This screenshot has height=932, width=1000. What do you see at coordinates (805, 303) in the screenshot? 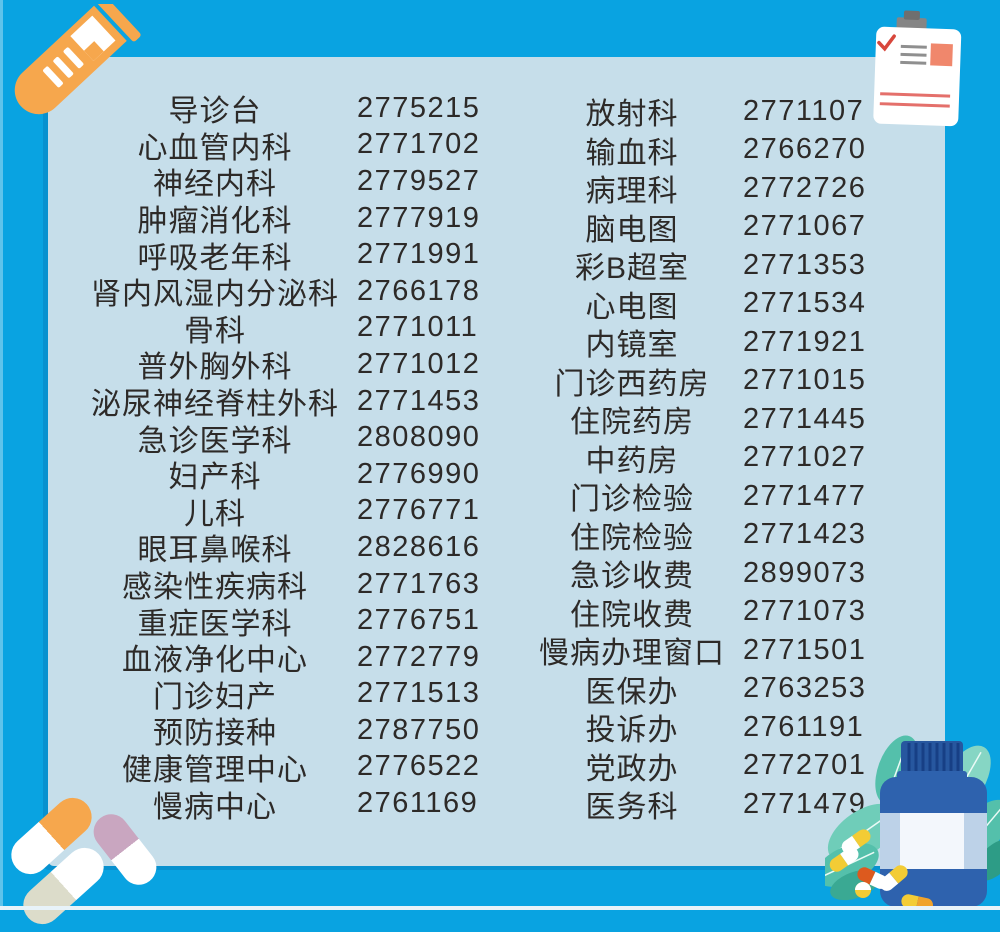
I see `phone-number: 2771534` at bounding box center [805, 303].